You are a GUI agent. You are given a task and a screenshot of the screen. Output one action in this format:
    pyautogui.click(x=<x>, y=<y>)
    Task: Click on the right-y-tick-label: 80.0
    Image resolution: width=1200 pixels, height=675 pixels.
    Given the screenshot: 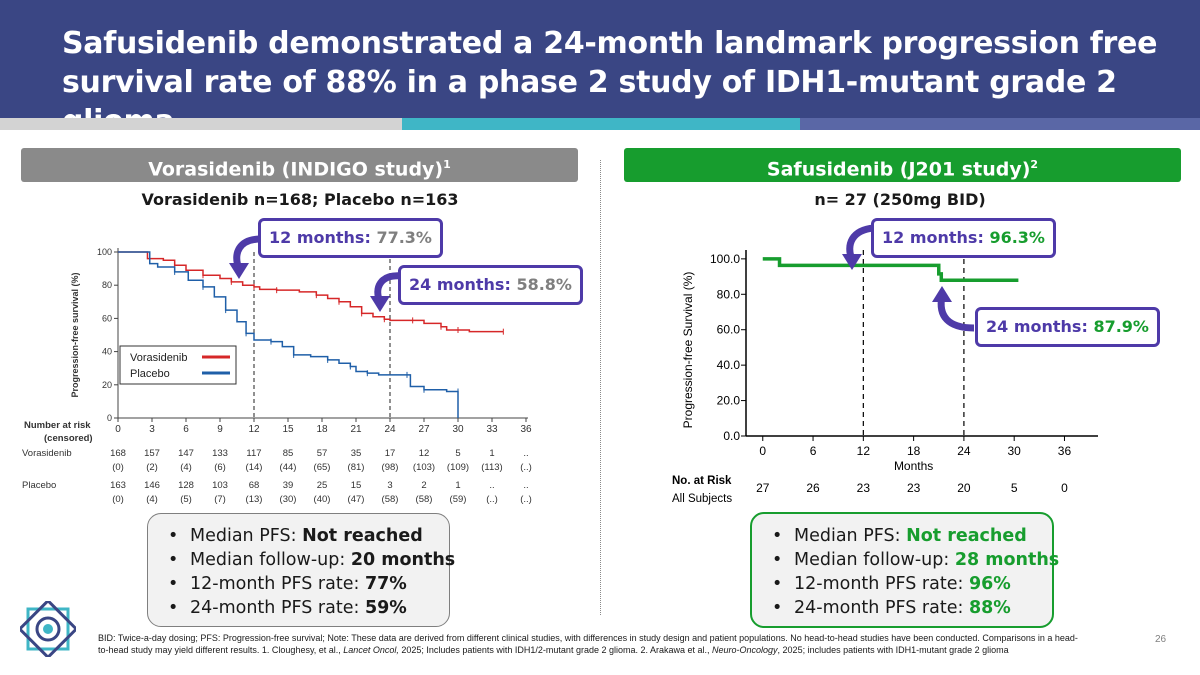 What is the action you would take?
    pyautogui.click(x=729, y=294)
    